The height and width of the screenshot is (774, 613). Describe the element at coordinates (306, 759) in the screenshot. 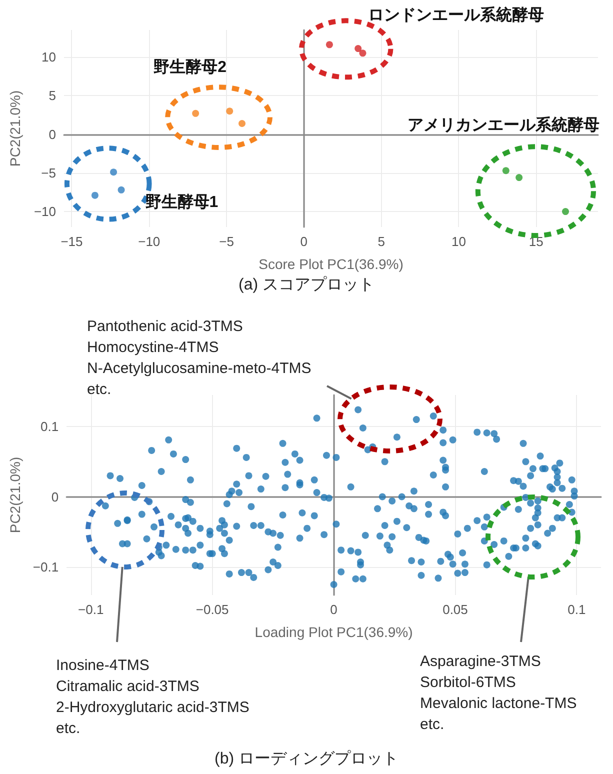

I see `text: (b) ローディングプロット` at that location.